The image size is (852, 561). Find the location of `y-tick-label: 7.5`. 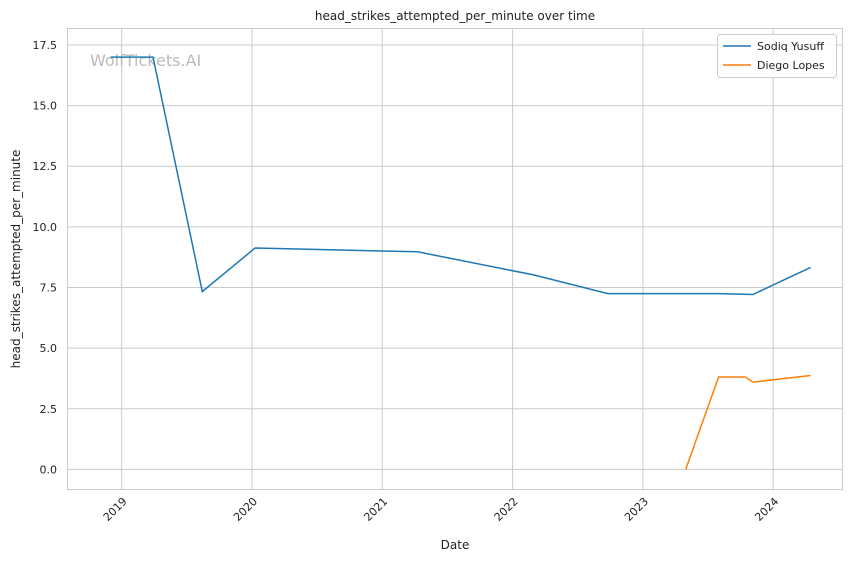

y-tick-label: 7.5 is located at coordinates (49, 287).